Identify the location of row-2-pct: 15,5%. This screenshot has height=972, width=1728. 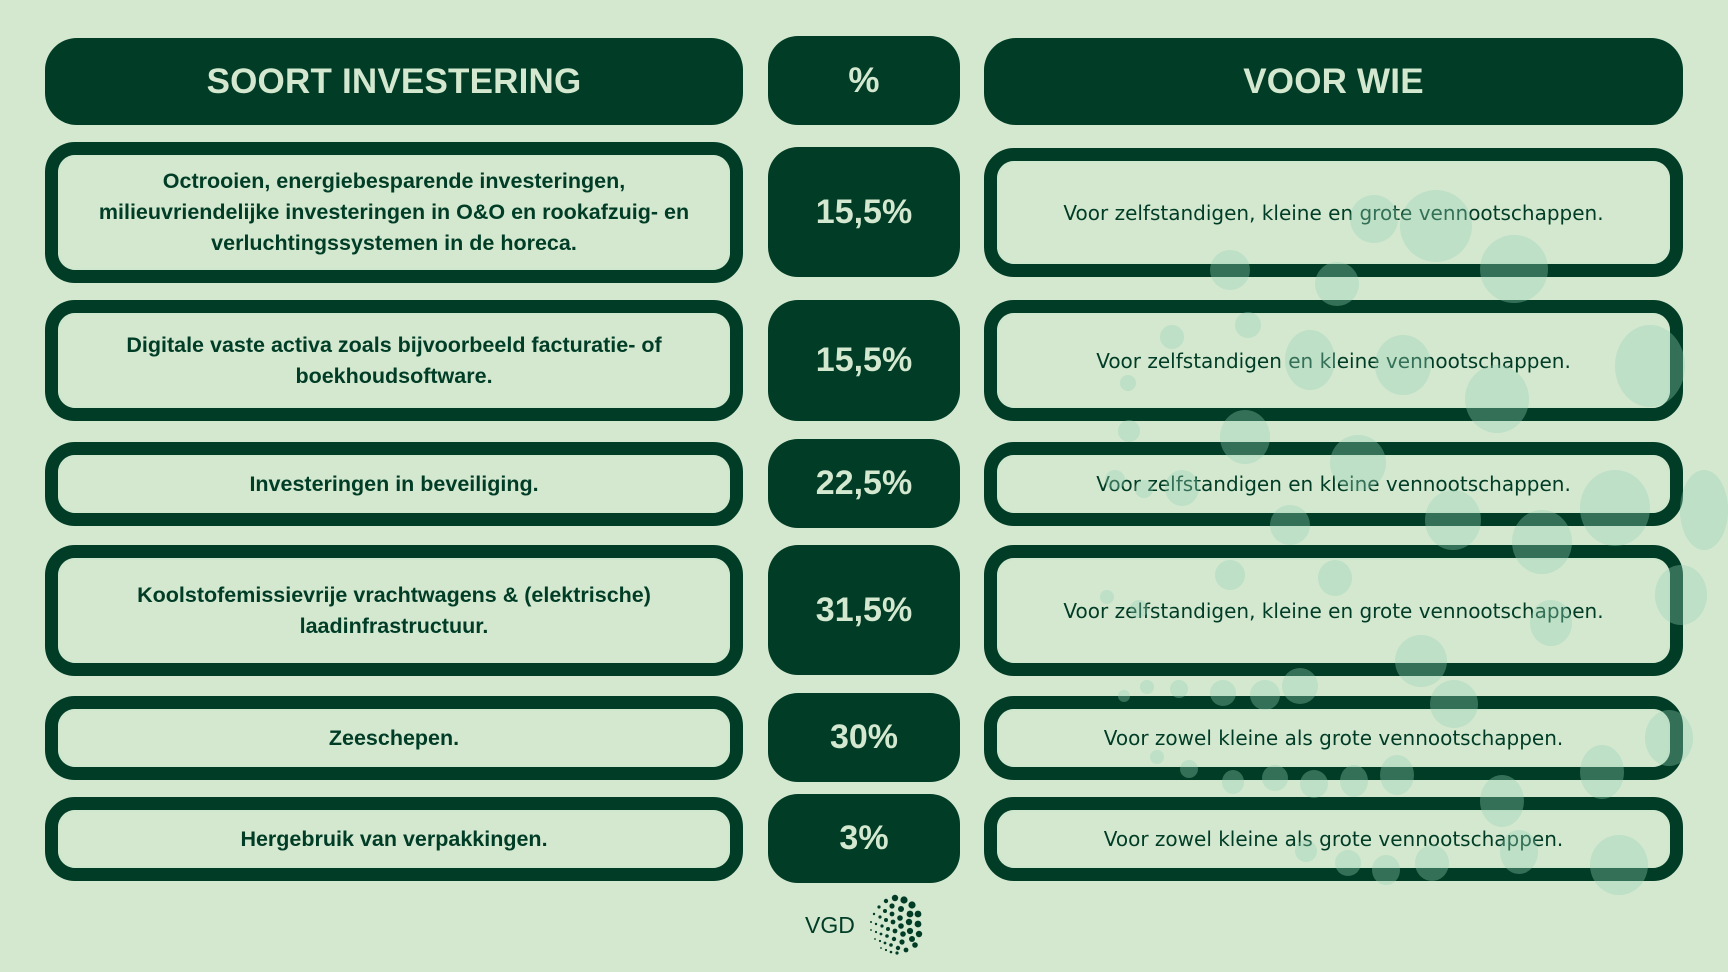
(864, 360).